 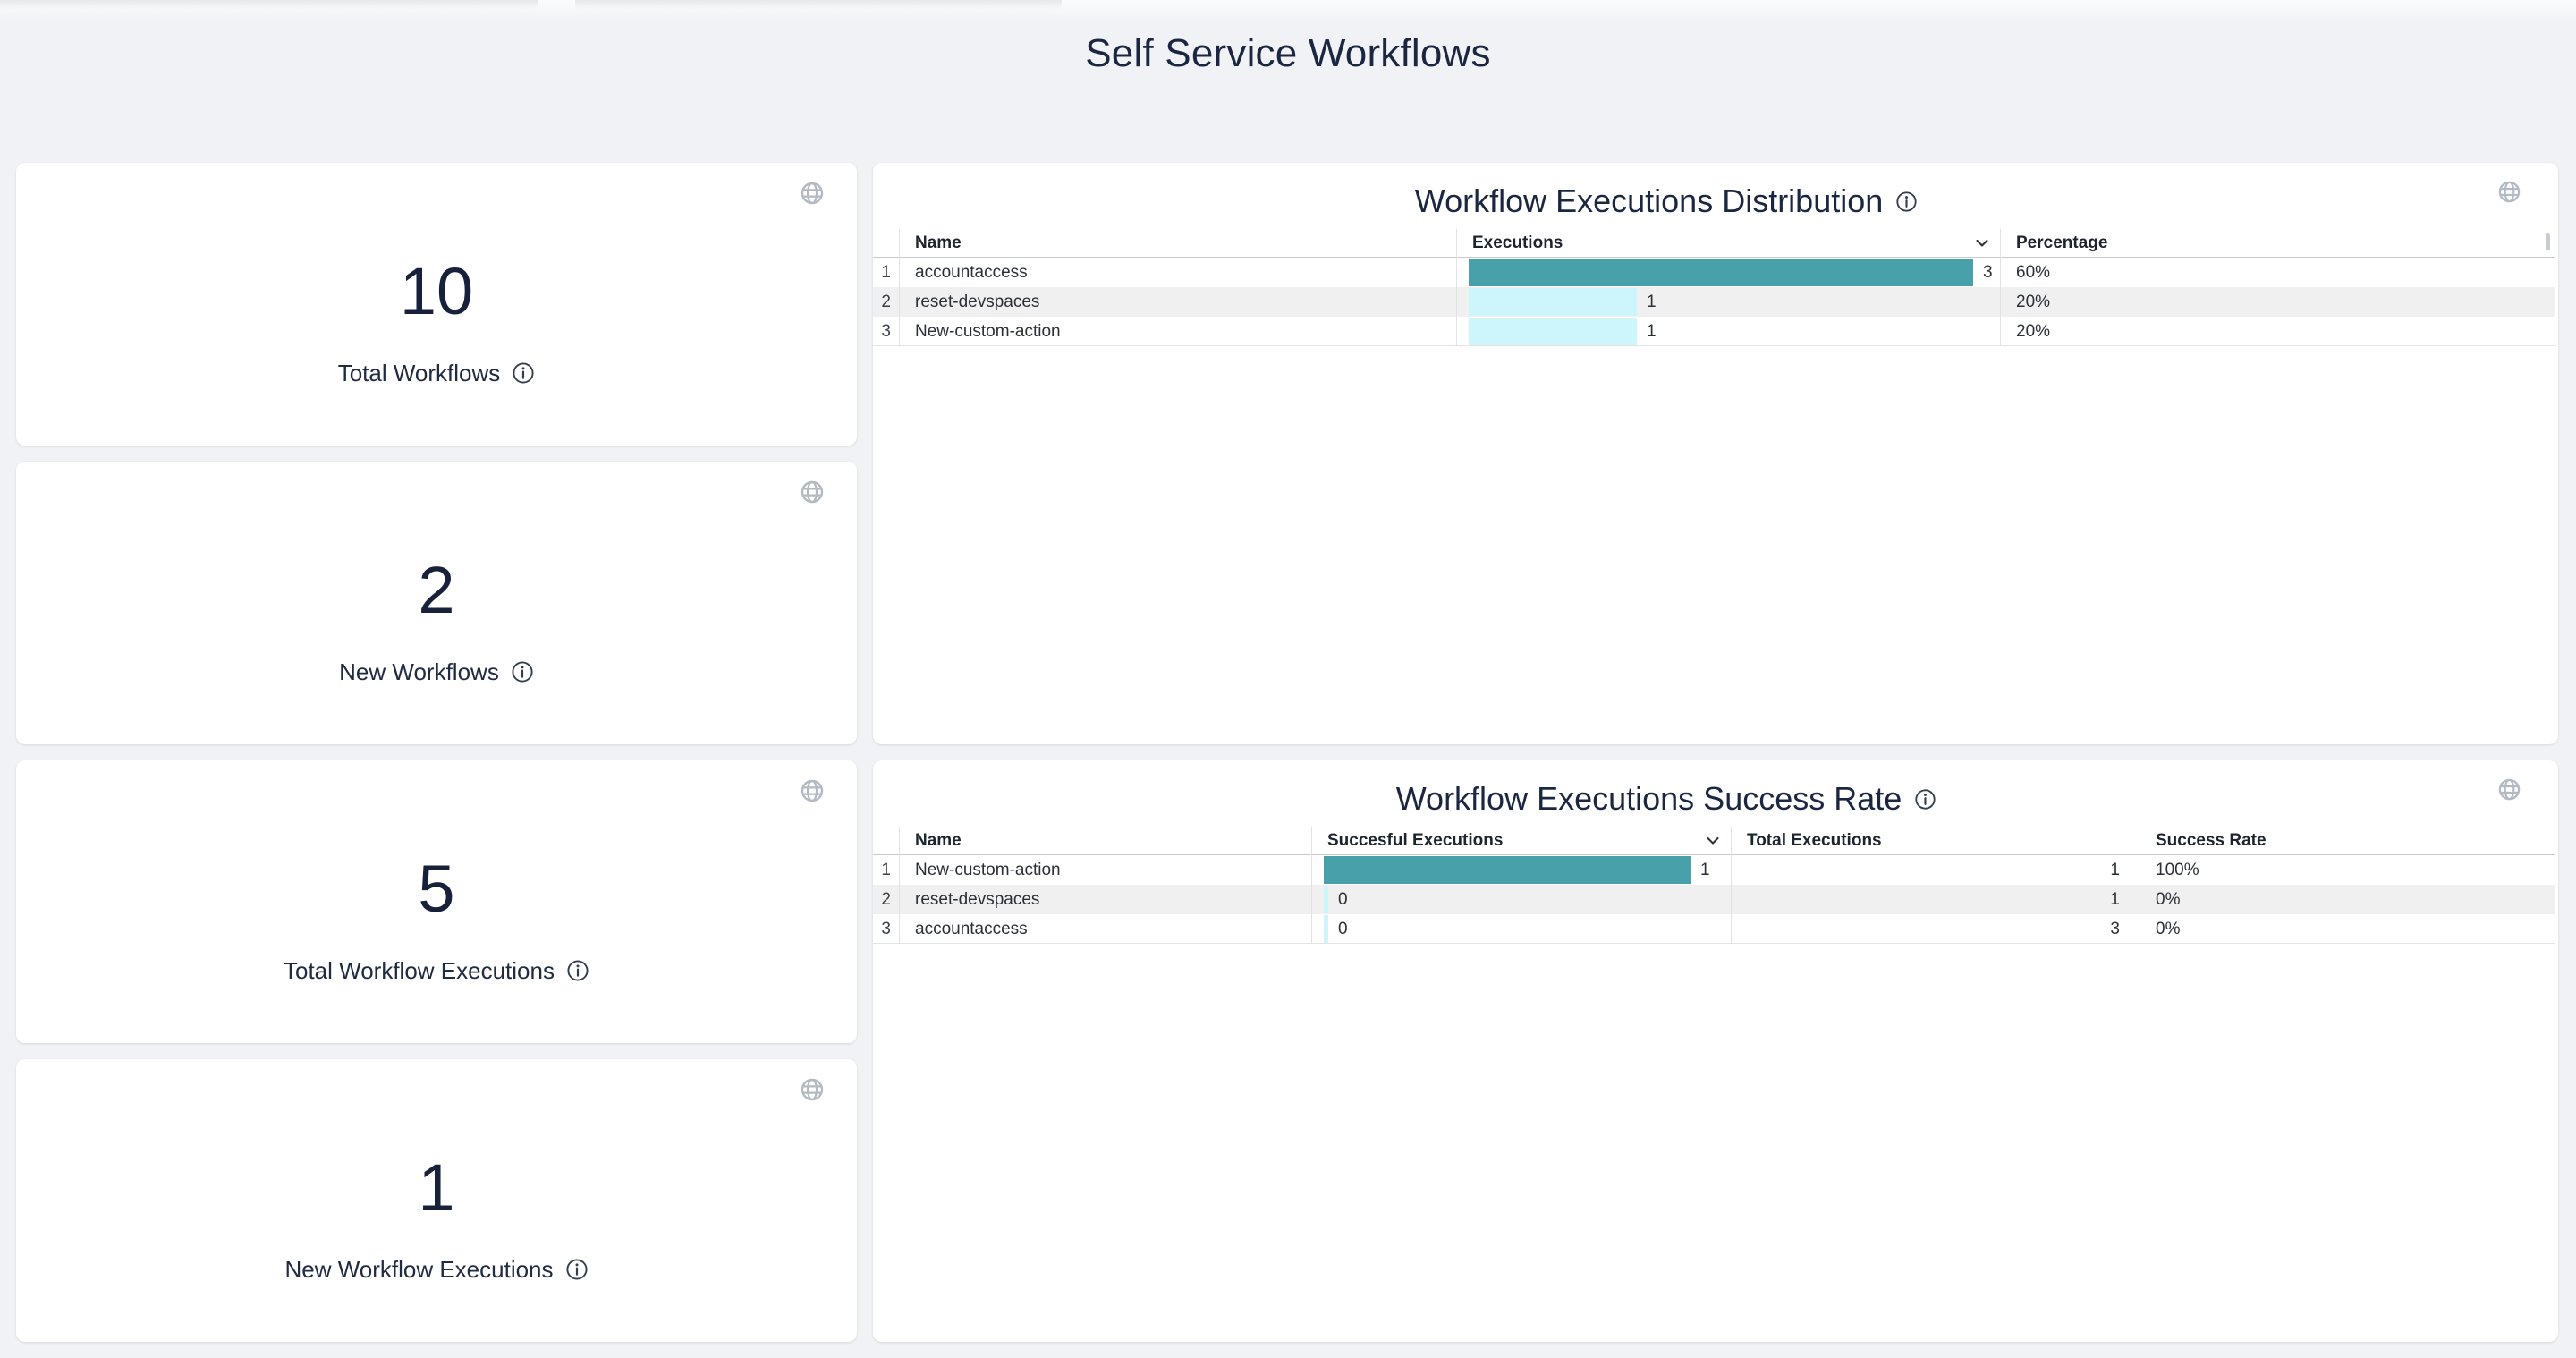 I want to click on column-header-total-executions: Total Executions, so click(x=1935, y=841).